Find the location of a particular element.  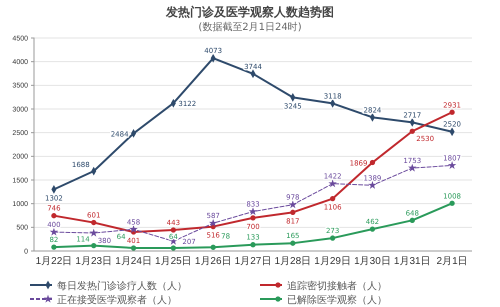

x-tick-label: 1月31日 is located at coordinates (412, 261).